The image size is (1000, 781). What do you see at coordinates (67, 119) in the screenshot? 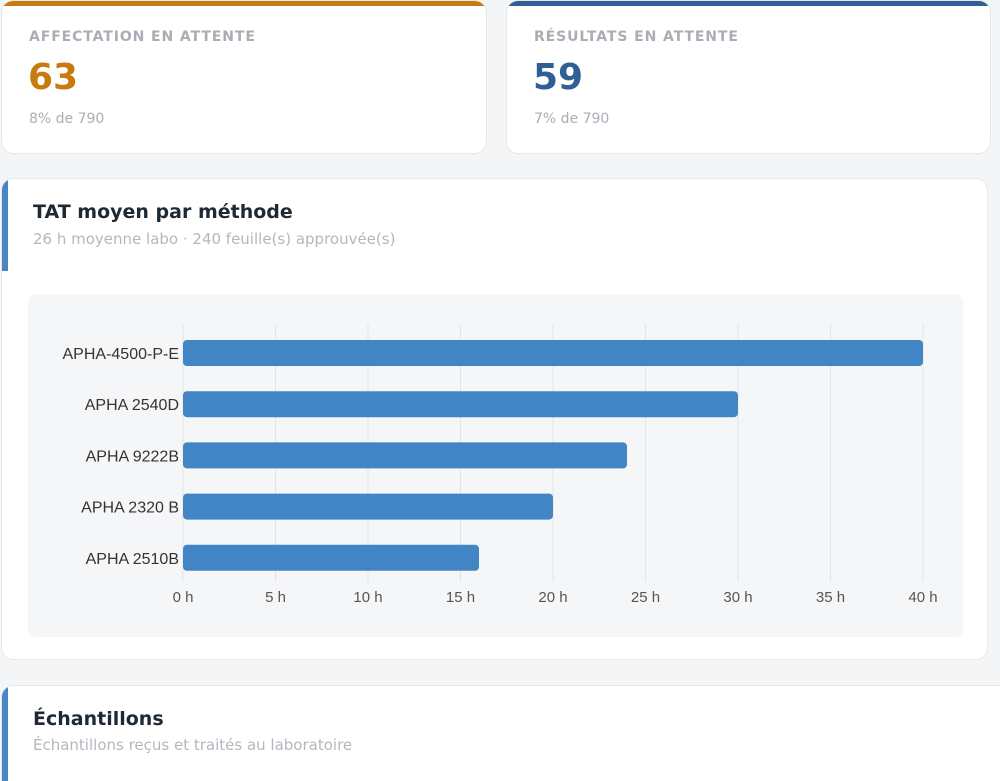
I see `stat-subtext: 8% de 790` at bounding box center [67, 119].